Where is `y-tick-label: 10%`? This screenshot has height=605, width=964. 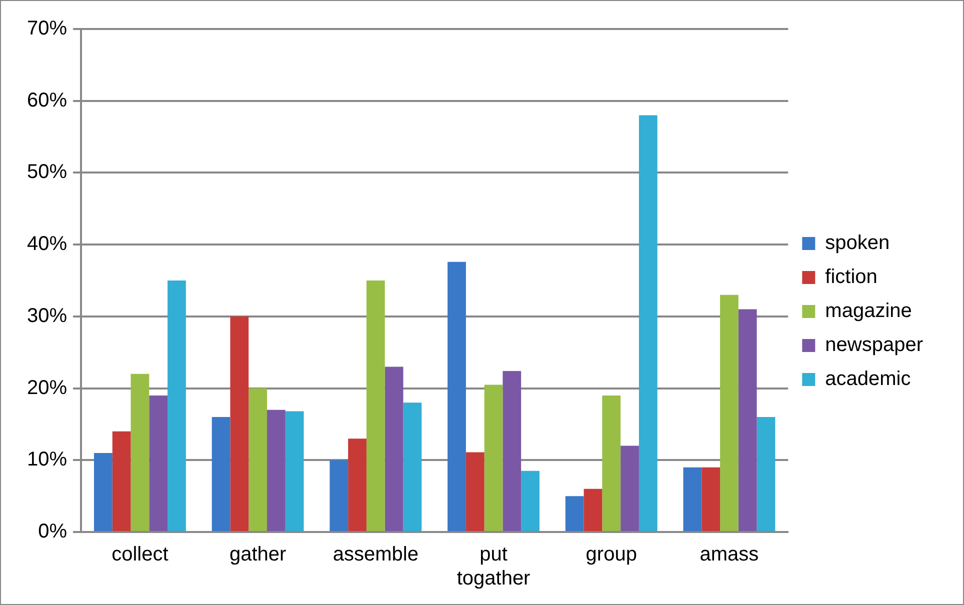
y-tick-label: 10% is located at coordinates (47, 459).